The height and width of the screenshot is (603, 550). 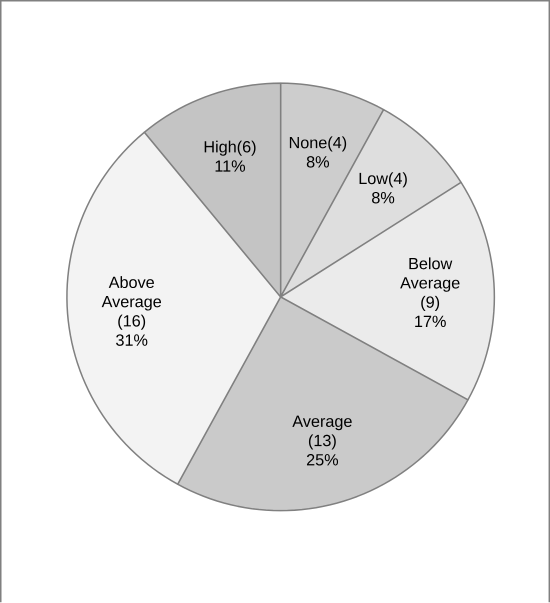 What do you see at coordinates (322, 460) in the screenshot?
I see `data-label: 25%` at bounding box center [322, 460].